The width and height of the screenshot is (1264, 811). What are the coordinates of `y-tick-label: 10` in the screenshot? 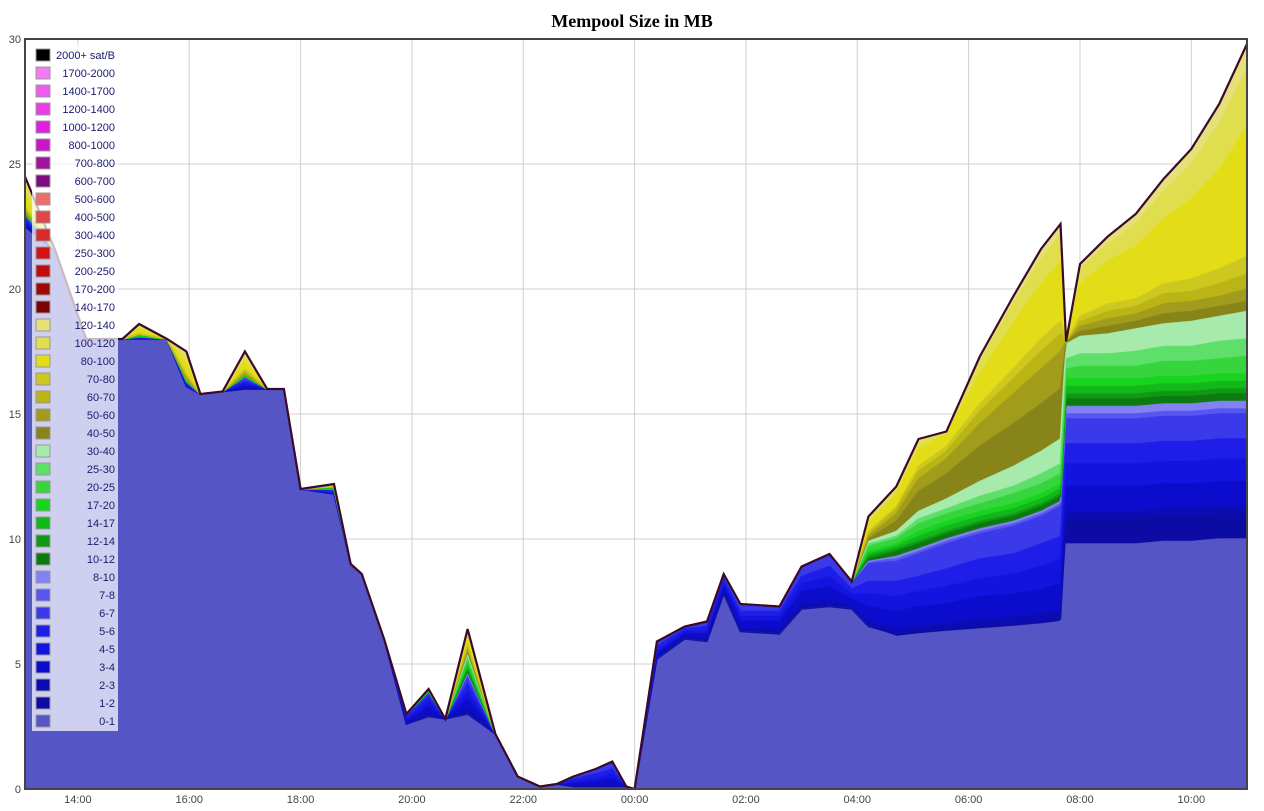 It's located at (15, 540).